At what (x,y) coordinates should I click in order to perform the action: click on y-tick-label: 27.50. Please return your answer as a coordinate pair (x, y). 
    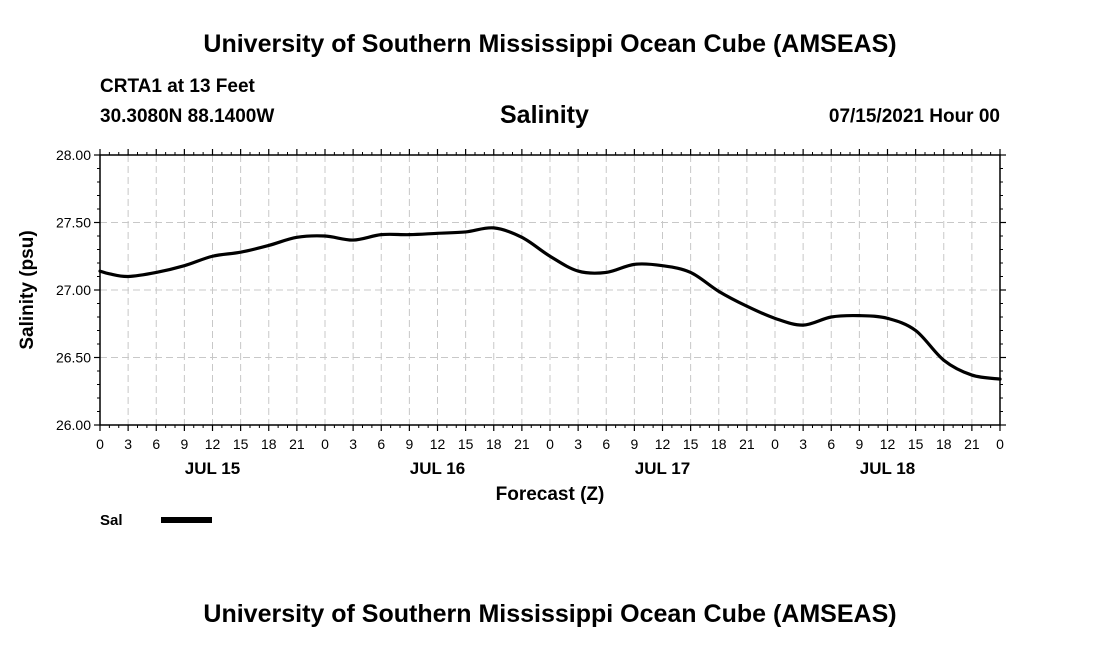
    Looking at the image, I should click on (73, 223).